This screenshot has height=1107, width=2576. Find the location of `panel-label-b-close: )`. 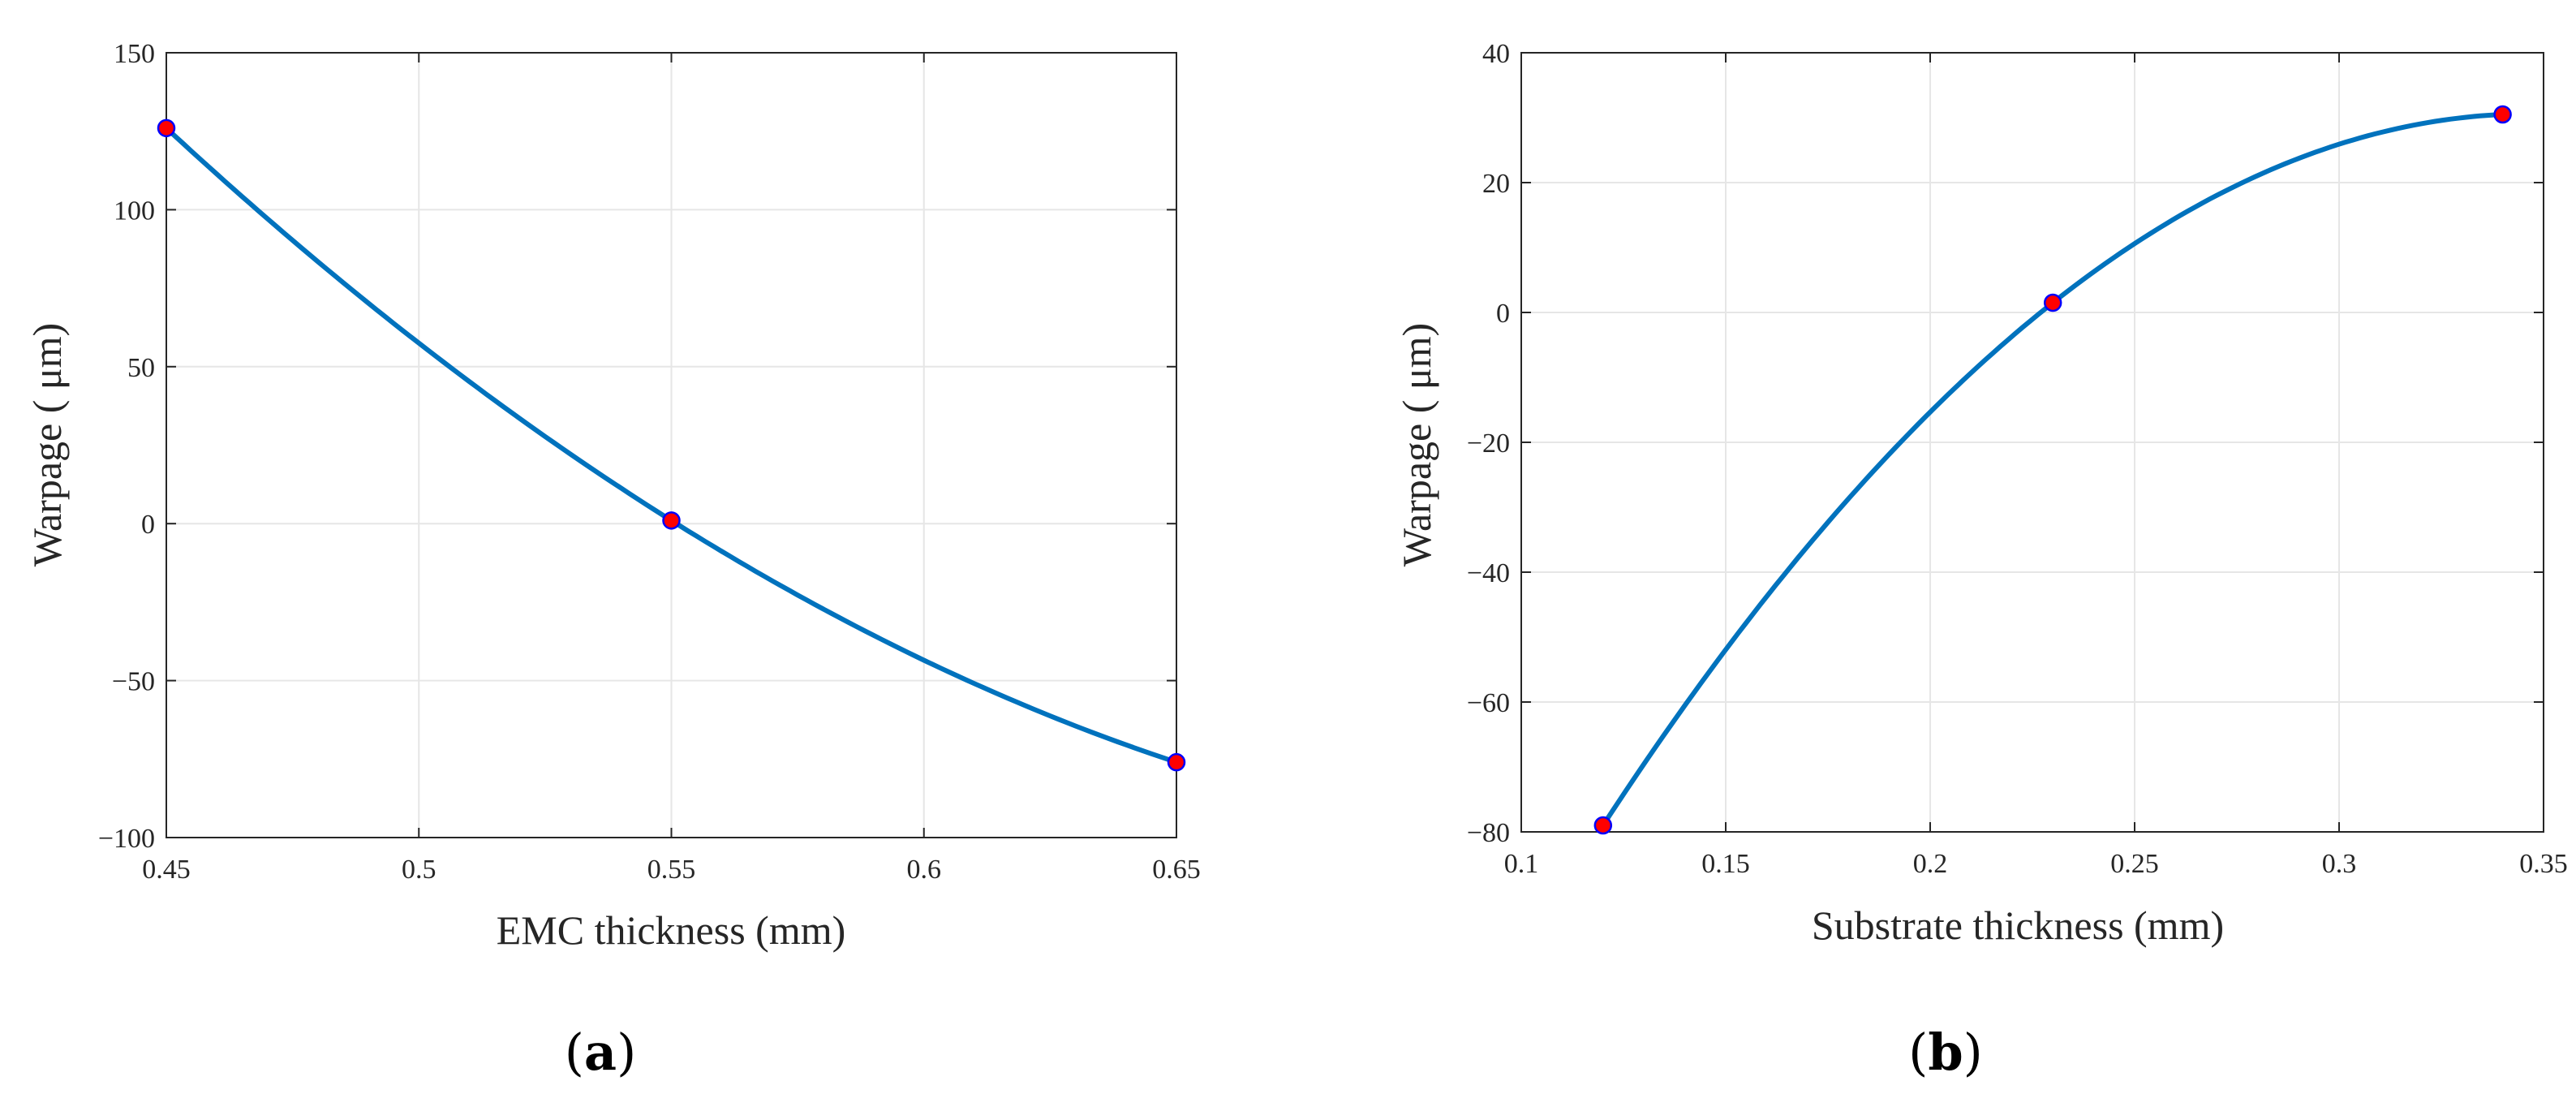

panel-label-b-close: ) is located at coordinates (1973, 1052).